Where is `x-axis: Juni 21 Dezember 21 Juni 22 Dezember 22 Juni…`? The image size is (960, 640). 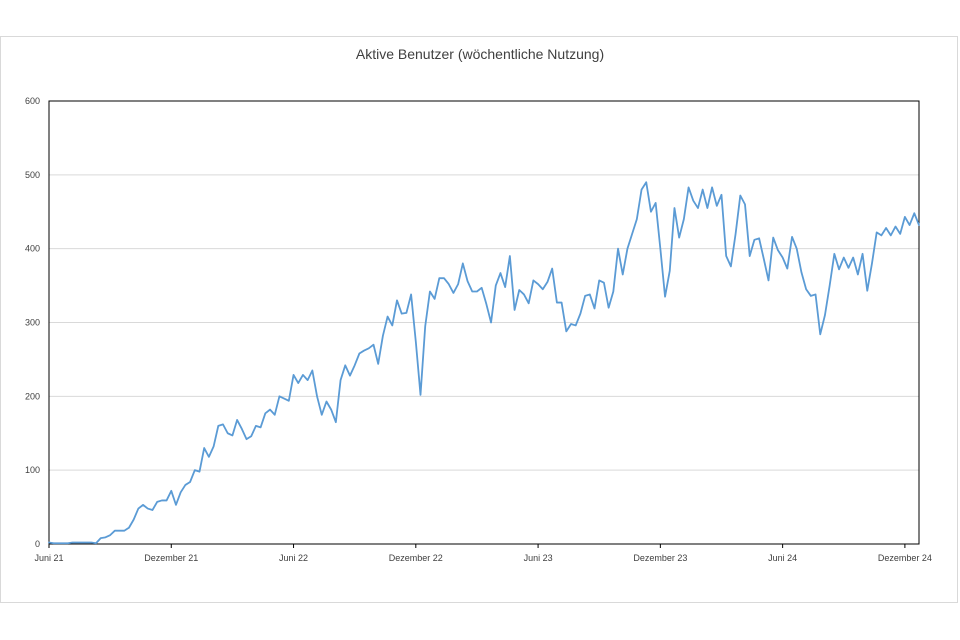 x-axis: Juni 21 Dezember 21 Juni 22 Dezember 22 Juni… is located at coordinates (483, 553).